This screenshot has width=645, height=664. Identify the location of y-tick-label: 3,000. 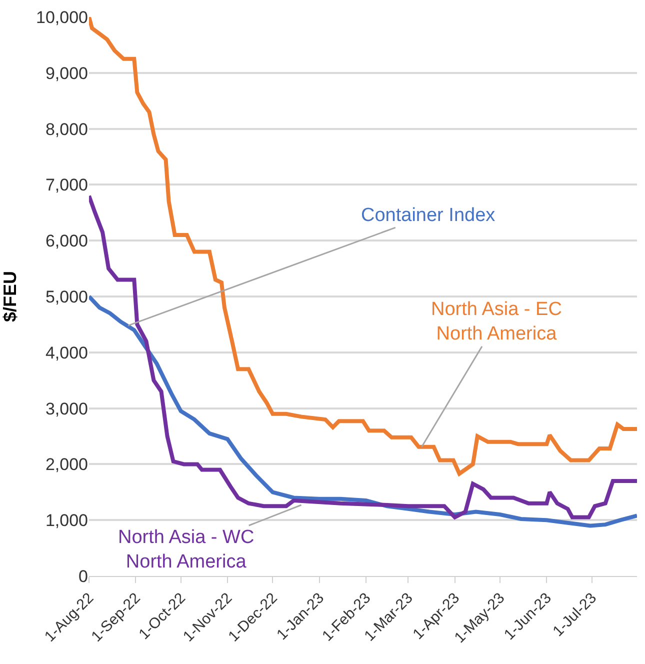
(66, 408).